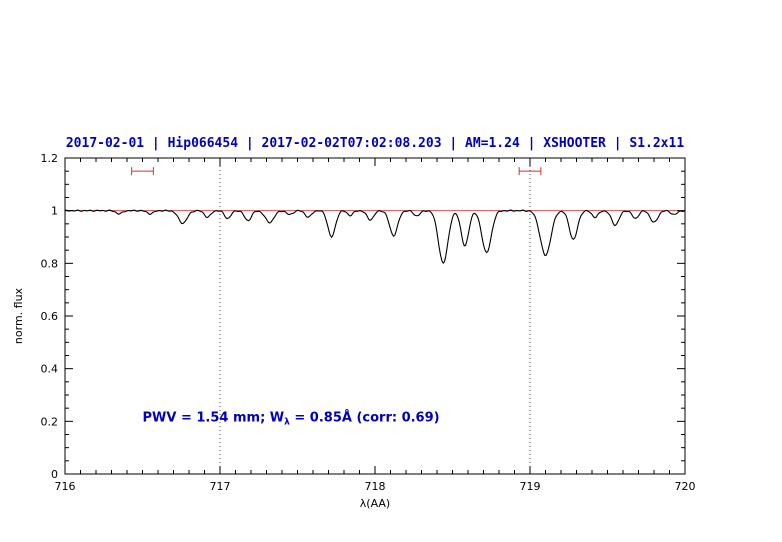 This screenshot has width=782, height=542. What do you see at coordinates (50, 421) in the screenshot?
I see `y-tick-label: 0.2` at bounding box center [50, 421].